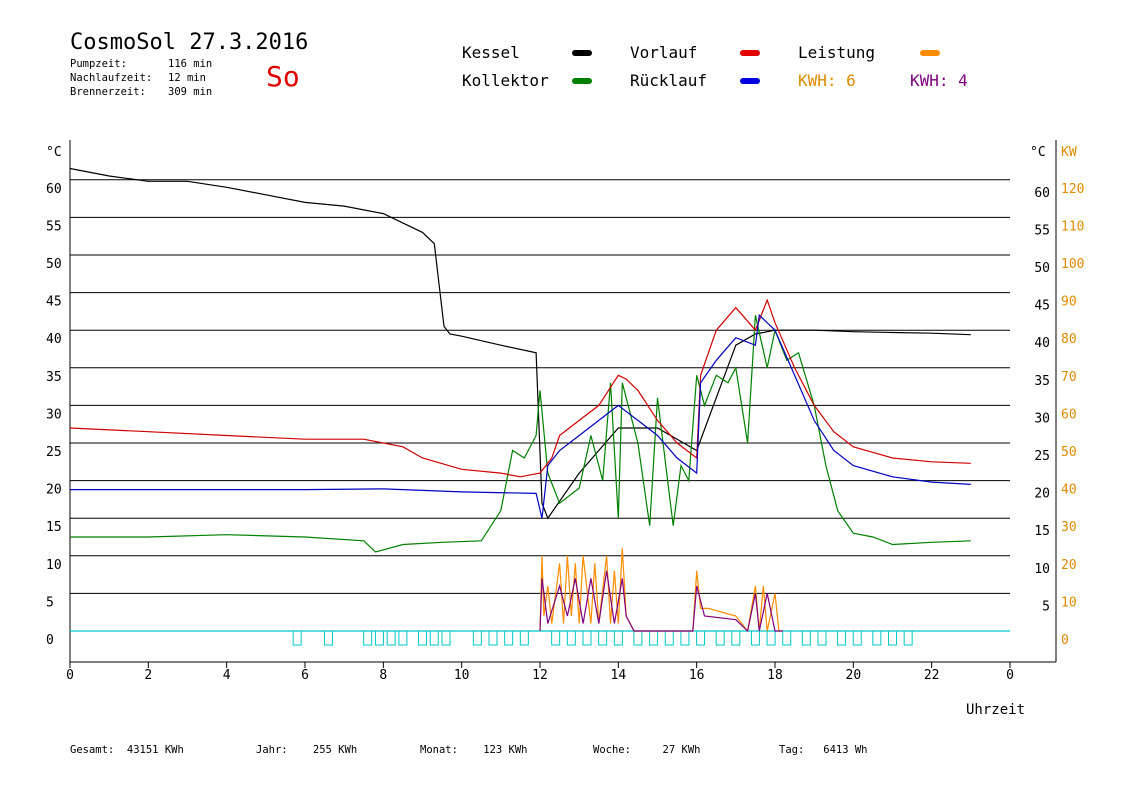 The height and width of the screenshot is (812, 1148). I want to click on legend-kessel-swatch, so click(582, 53).